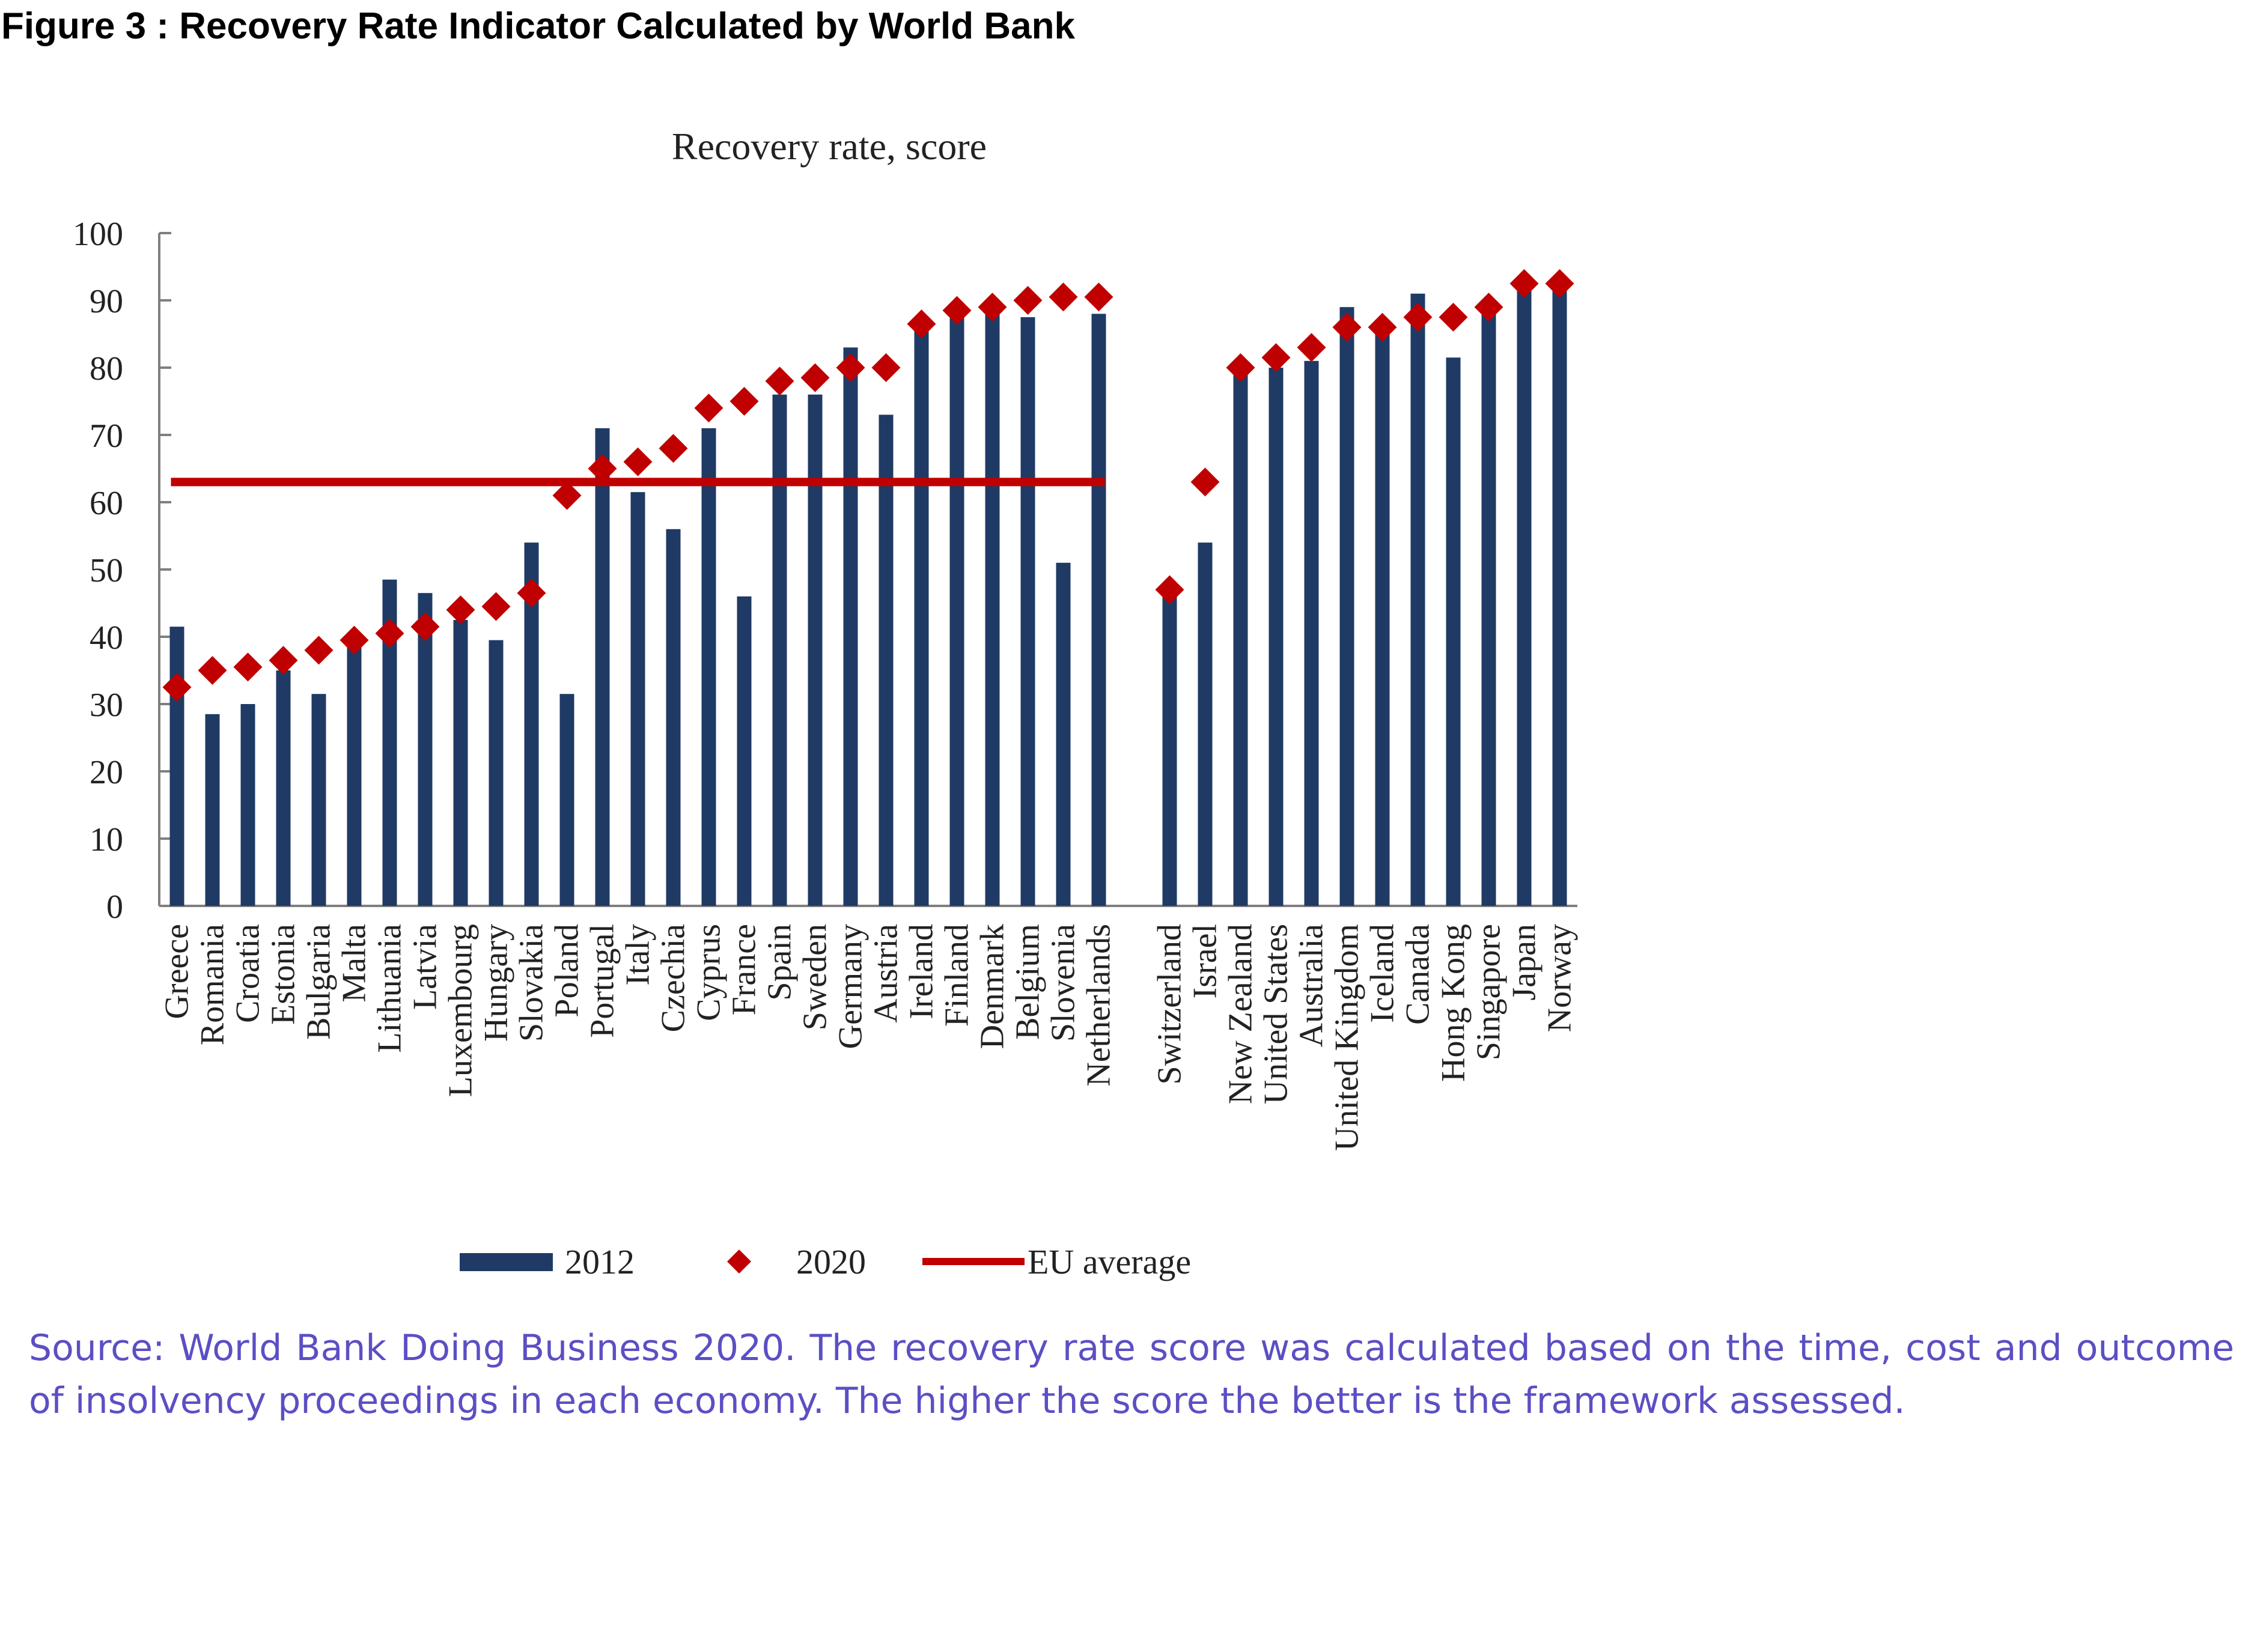 This screenshot has width=2260, height=1652. What do you see at coordinates (745, 969) in the screenshot?
I see `x-tick-label: France` at bounding box center [745, 969].